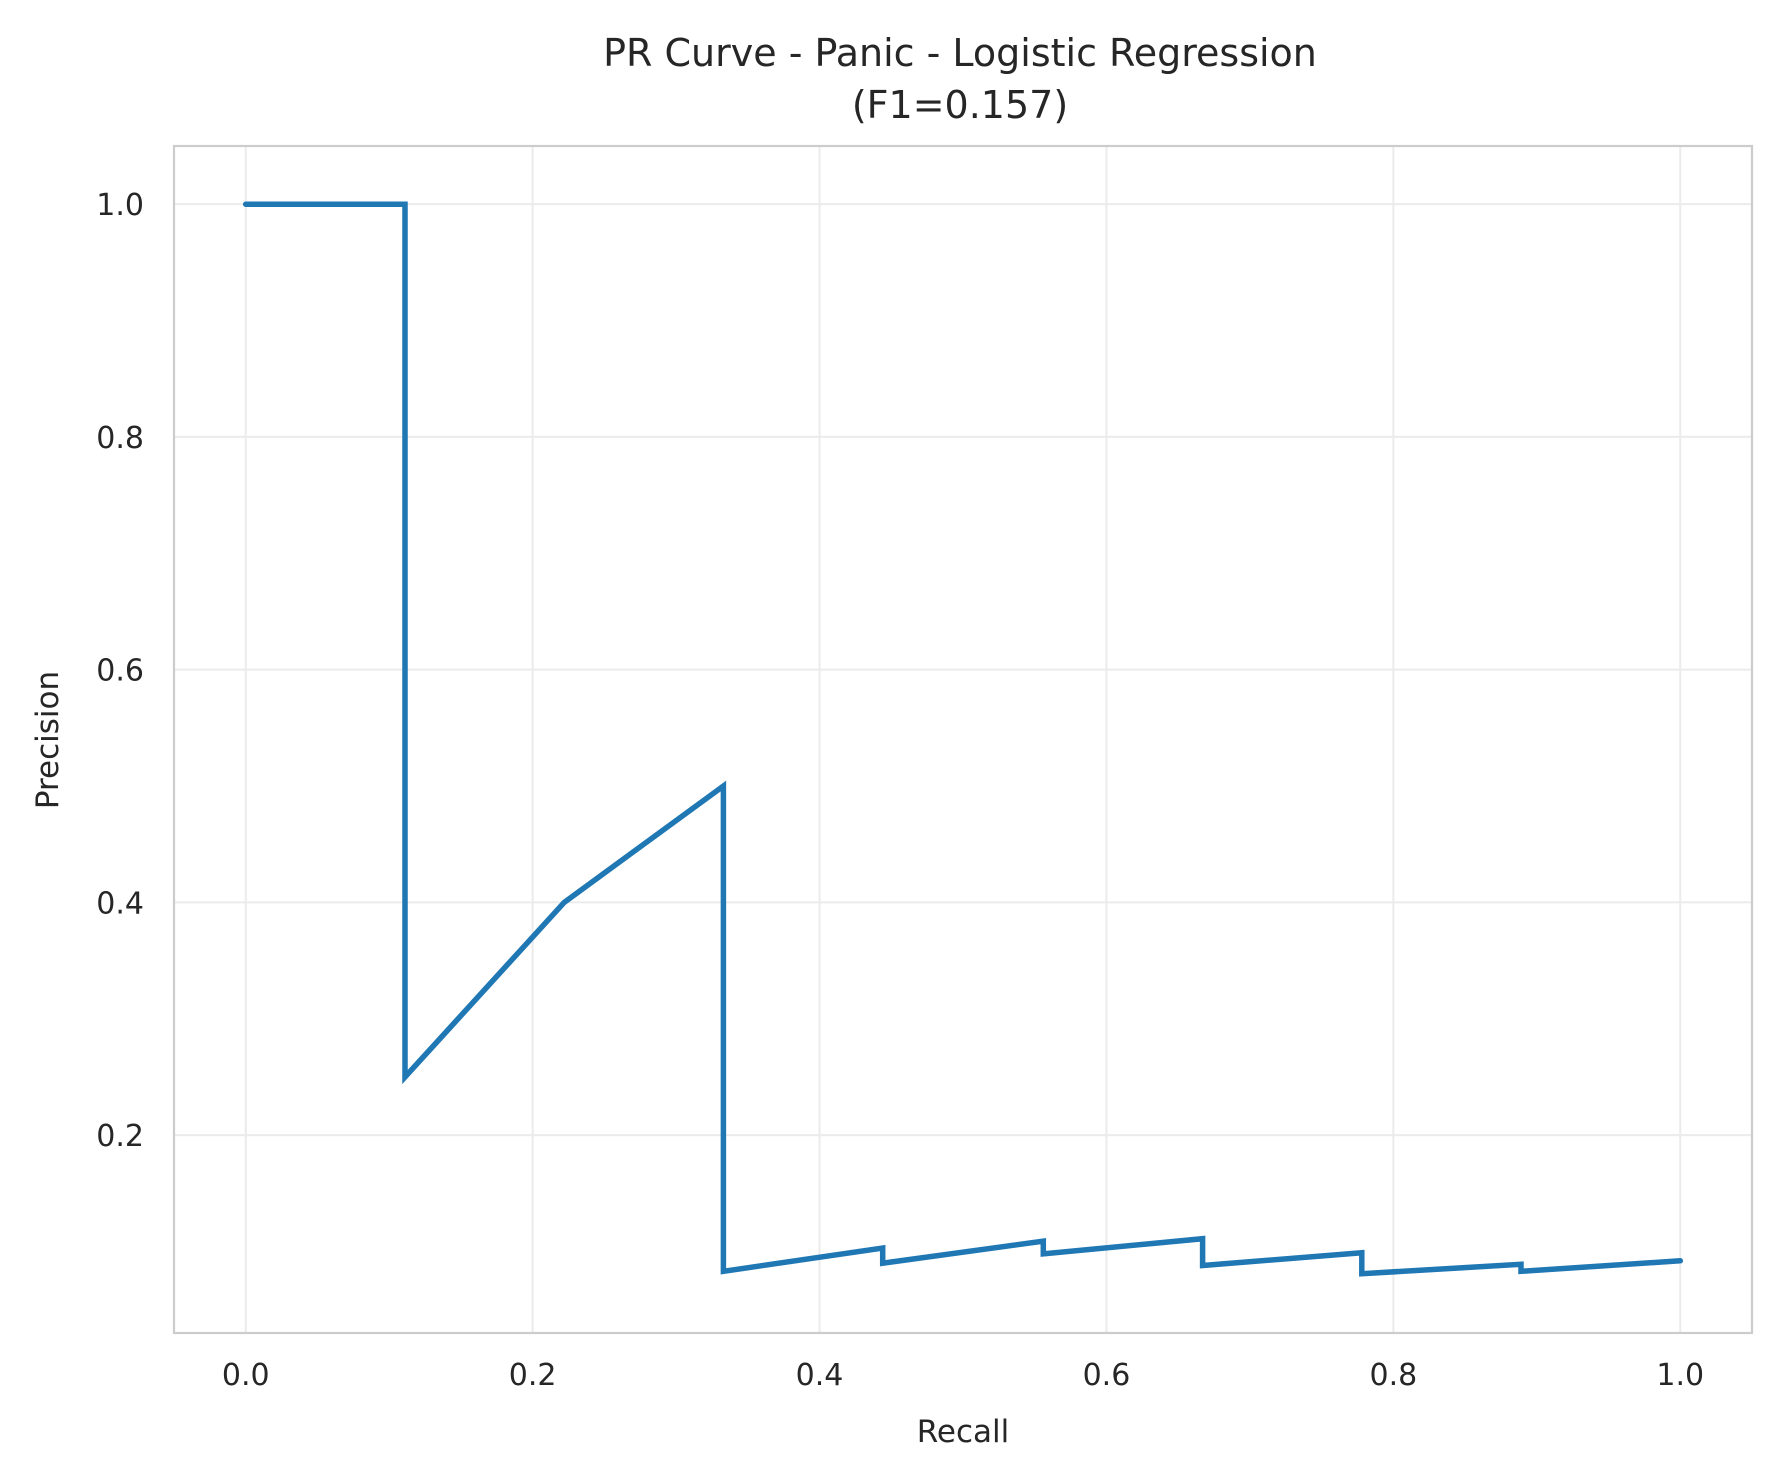  I want to click on x-tick-labels: 0.0 0.2 0.4 0.6 0.8 1.0, so click(963, 1375).